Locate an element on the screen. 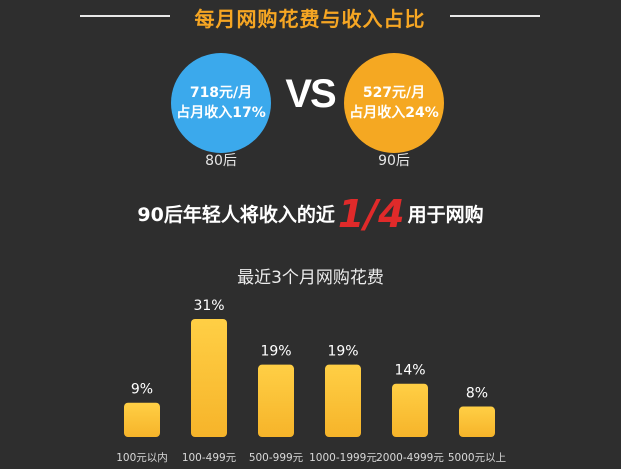 The width and height of the screenshot is (621, 469). generation-90s-label: 90后 is located at coordinates (394, 161).